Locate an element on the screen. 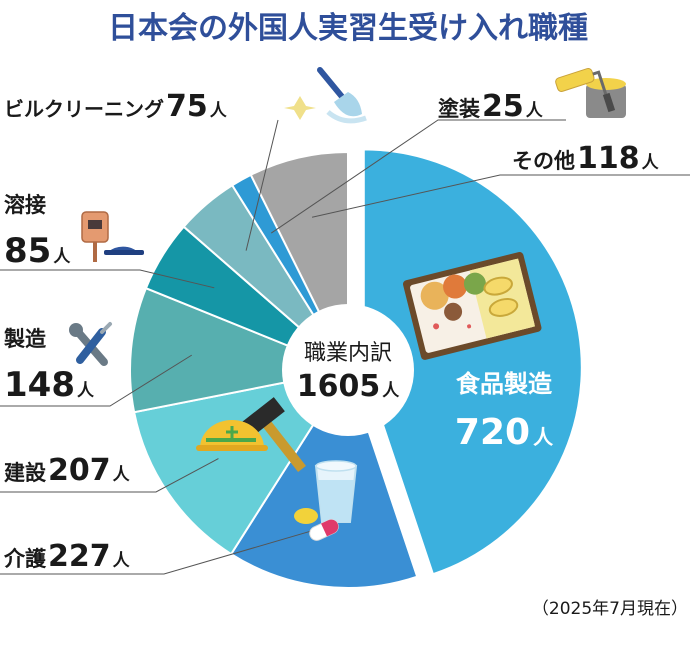 The image size is (697, 660). label-welding: 溶接 85 人 is located at coordinates (37, 232).